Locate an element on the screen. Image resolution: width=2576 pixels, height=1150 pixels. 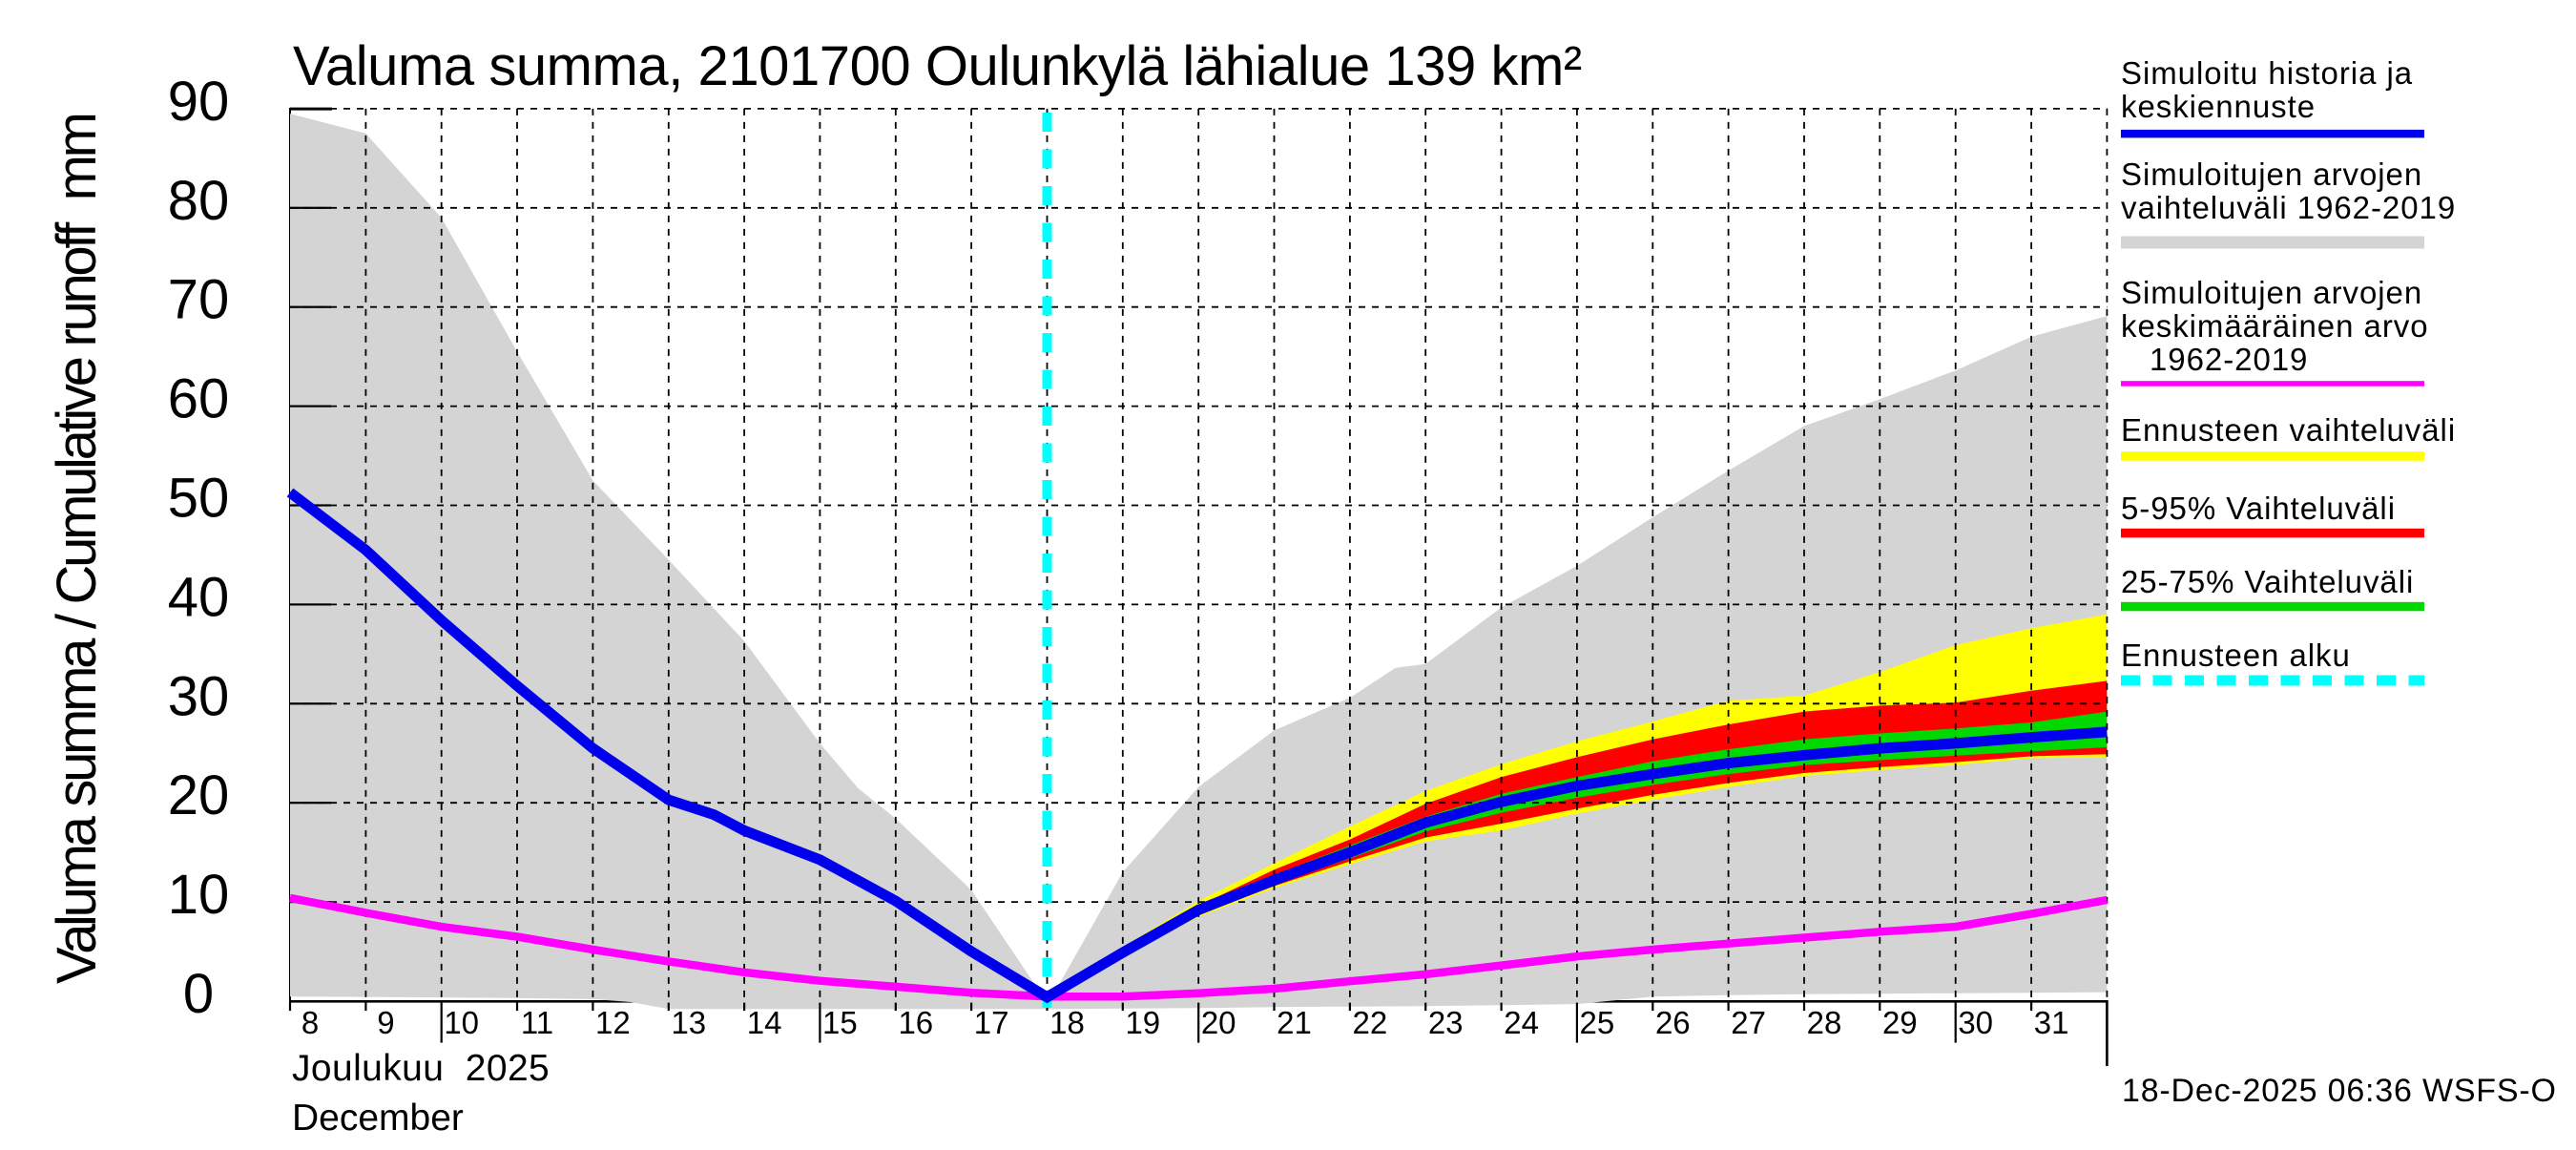
svg-text: 16 is located at coordinates (915, 1023).